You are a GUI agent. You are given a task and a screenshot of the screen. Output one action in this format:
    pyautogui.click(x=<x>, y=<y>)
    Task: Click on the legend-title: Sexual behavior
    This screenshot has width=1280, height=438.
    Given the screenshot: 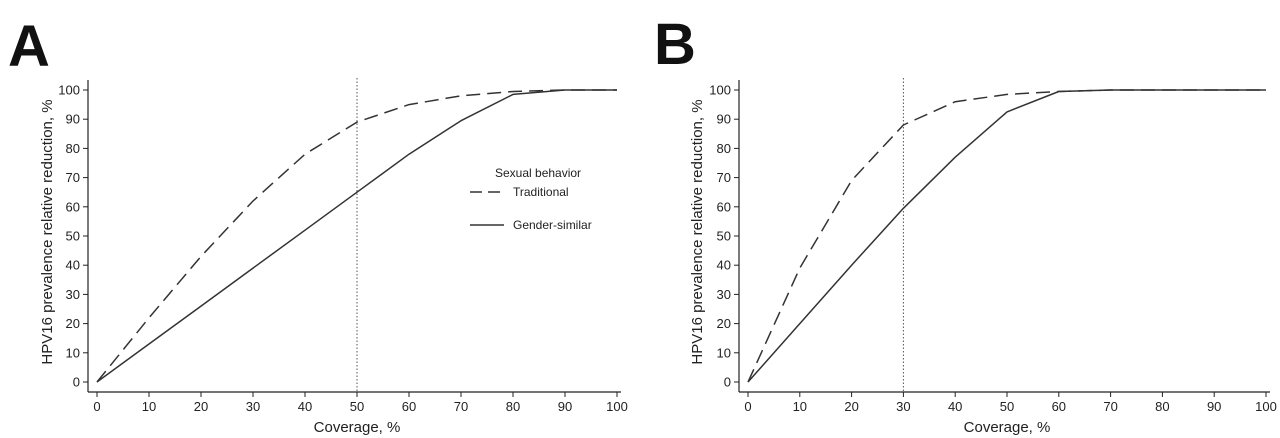 What is the action you would take?
    pyautogui.click(x=538, y=173)
    